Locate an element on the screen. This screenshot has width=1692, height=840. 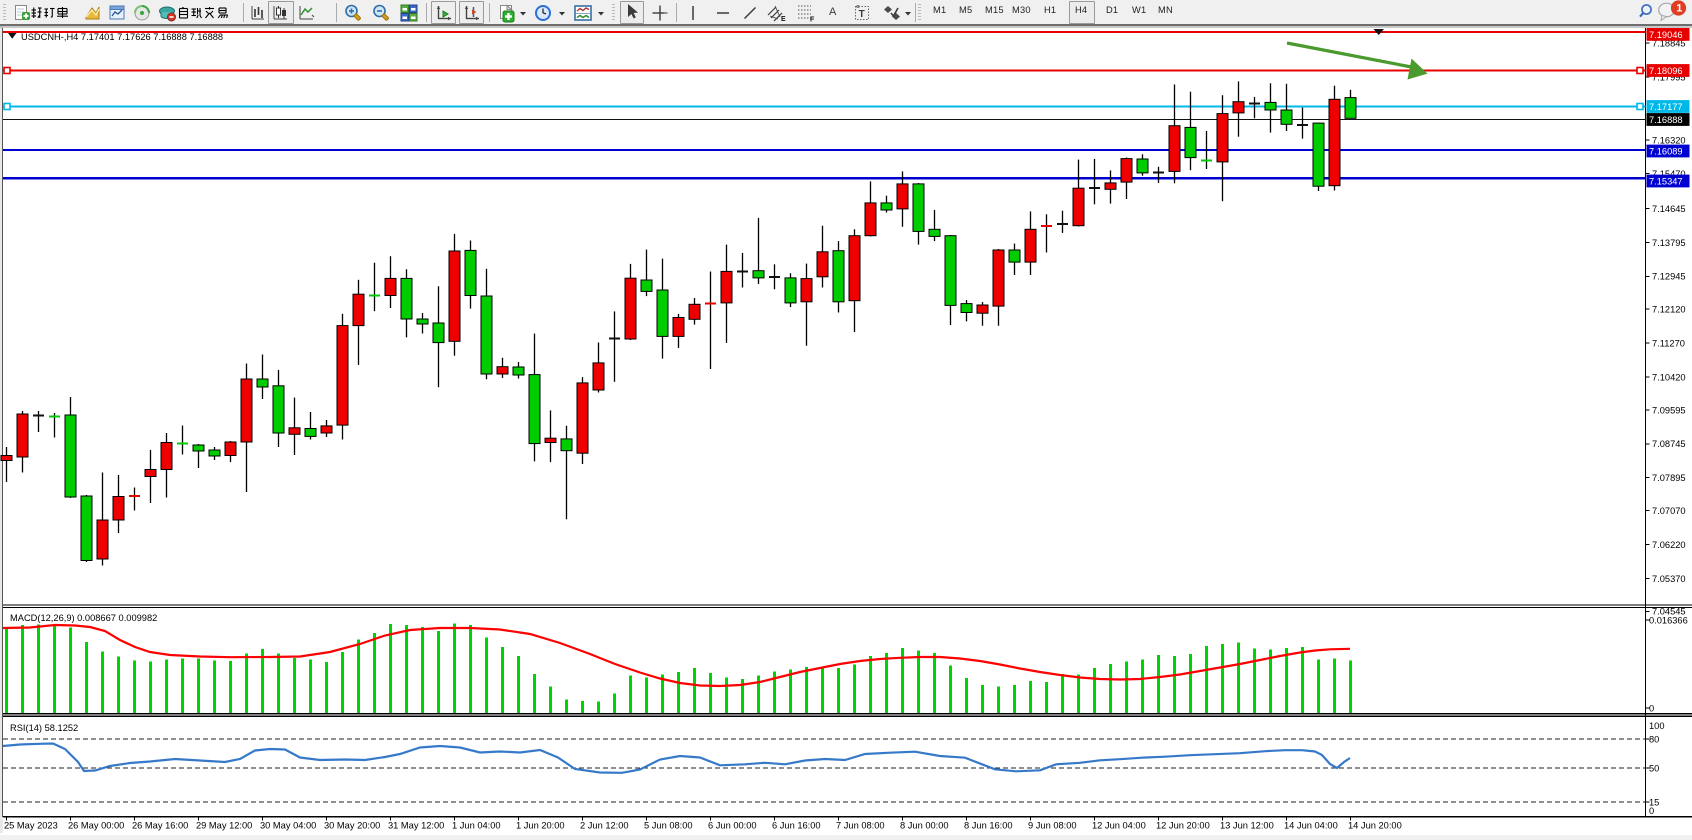
svg-text: 7.16888 is located at coordinates (1666, 120).